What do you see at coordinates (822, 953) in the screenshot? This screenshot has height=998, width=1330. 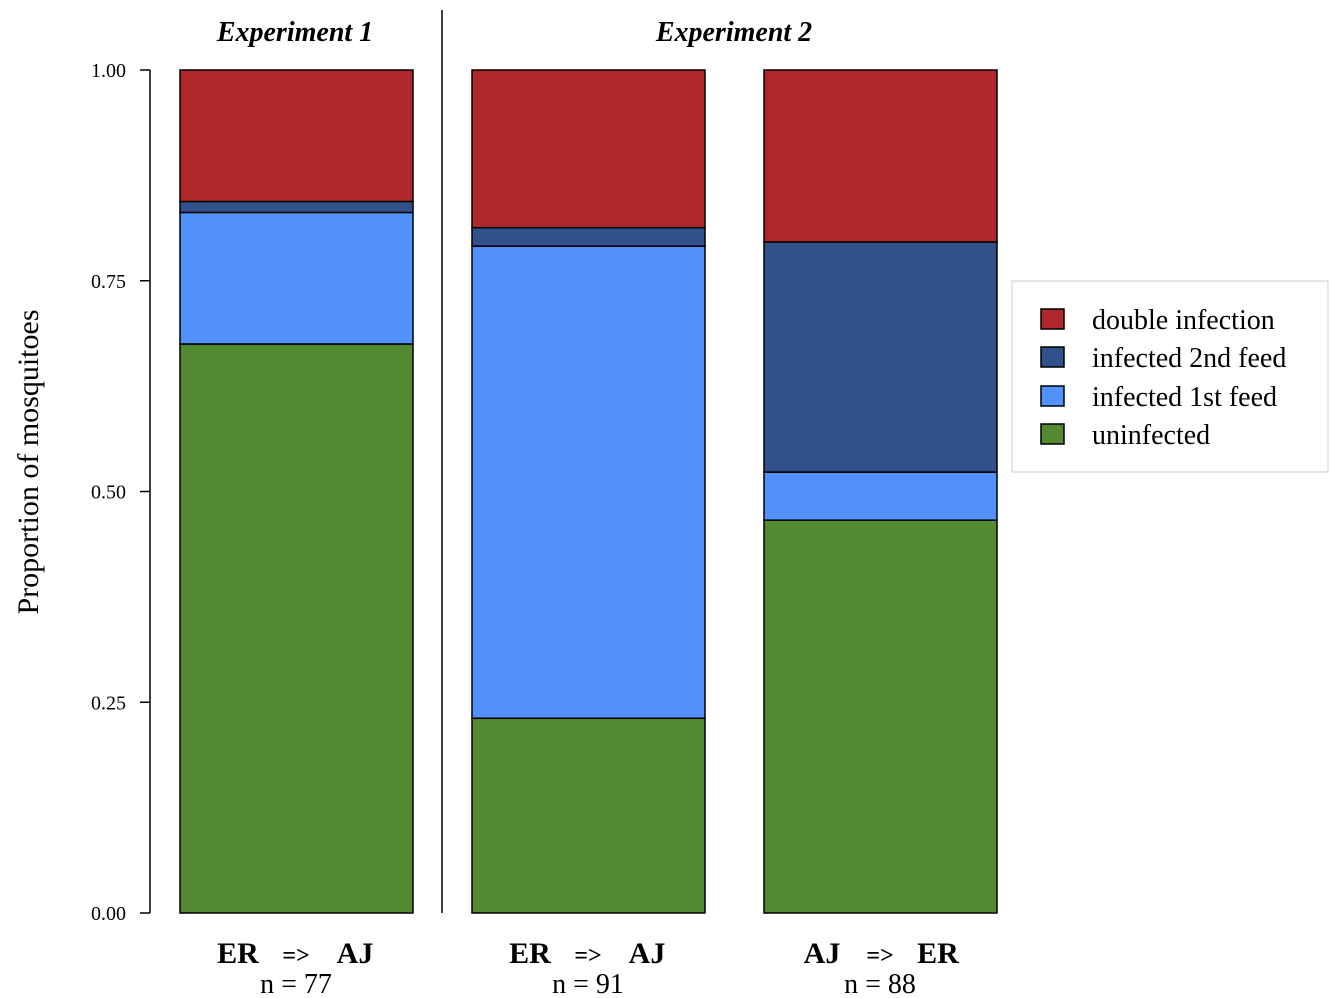 I see `group-3-from: AJ` at bounding box center [822, 953].